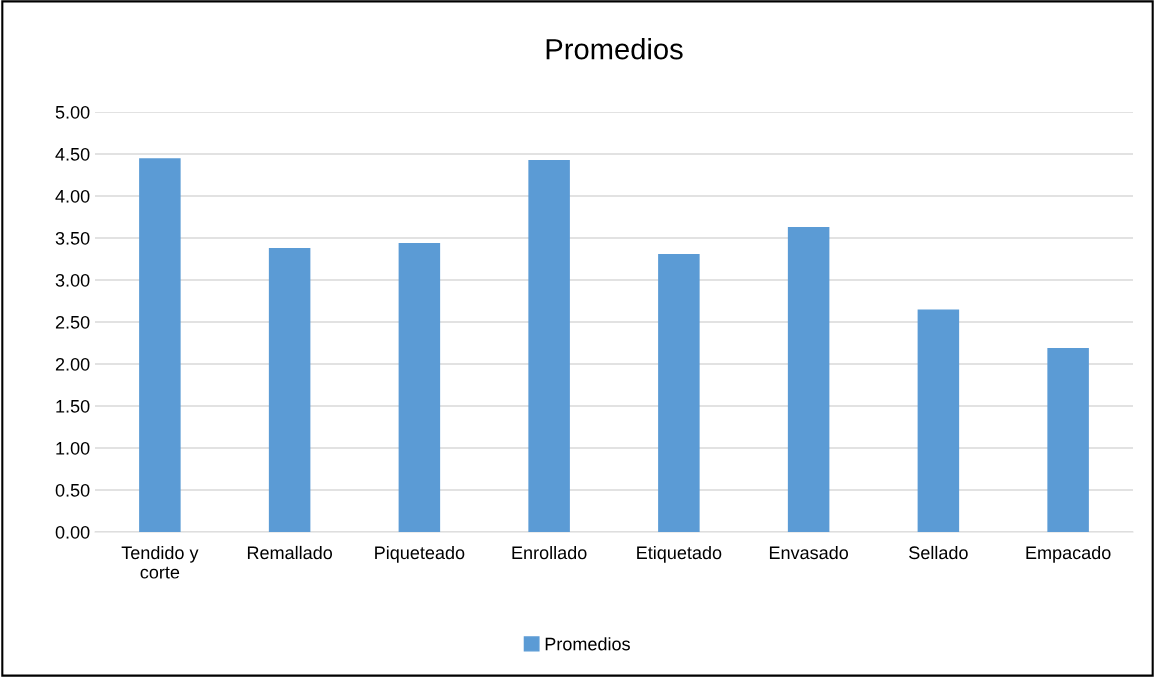  I want to click on x-tick-label: Tendido y corte, so click(160, 562).